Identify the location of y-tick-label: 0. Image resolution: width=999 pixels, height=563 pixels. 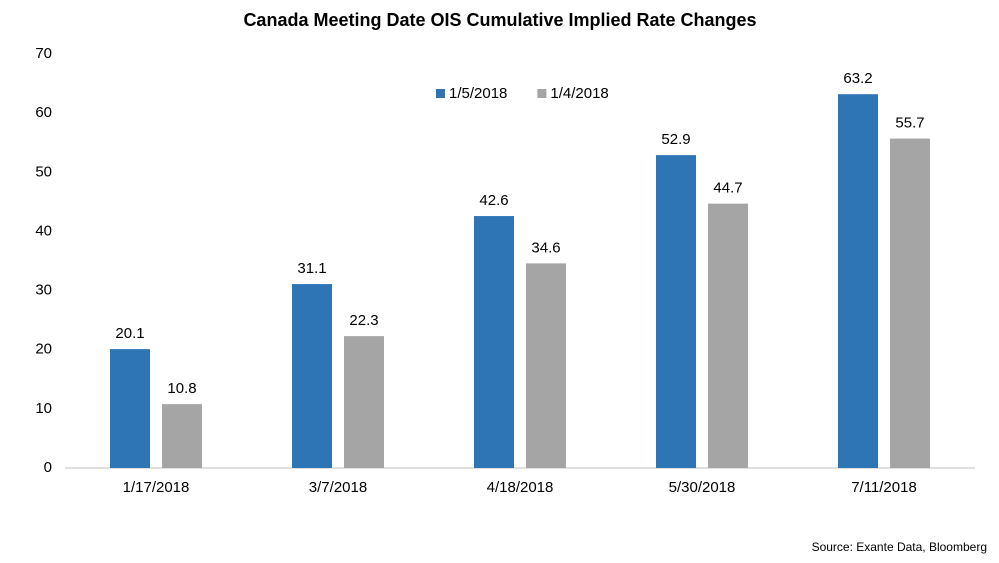
(48, 467).